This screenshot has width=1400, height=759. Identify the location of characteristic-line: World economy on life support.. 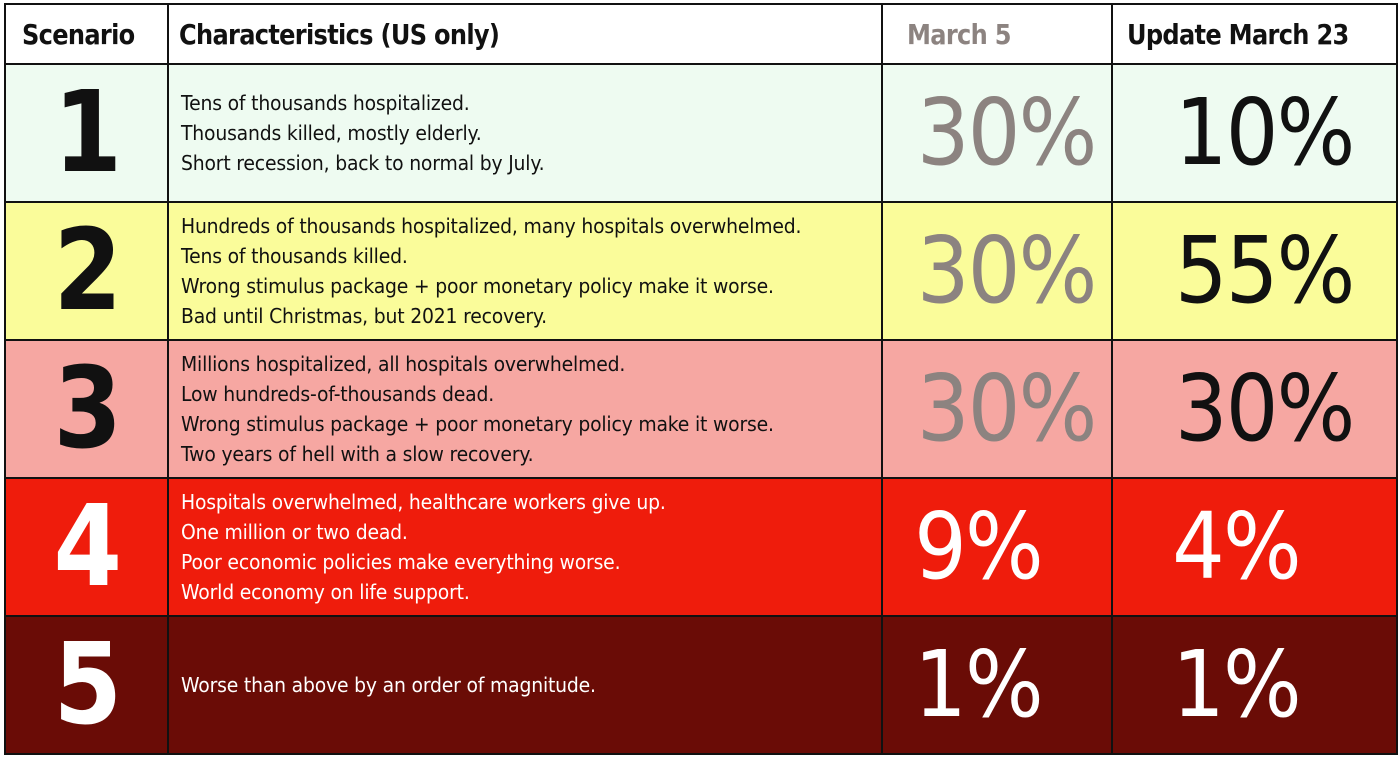
(325, 592).